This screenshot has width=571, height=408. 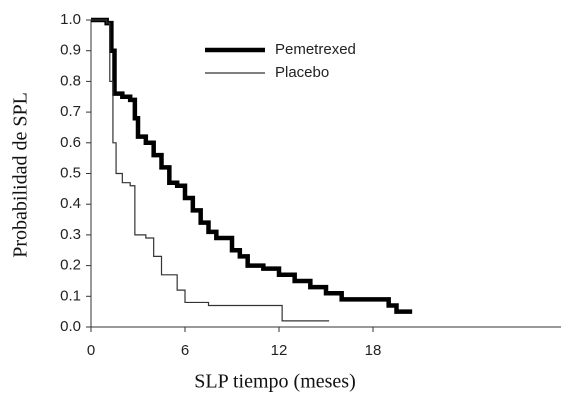 What do you see at coordinates (70, 203) in the screenshot?
I see `y-tick-label: 0.4` at bounding box center [70, 203].